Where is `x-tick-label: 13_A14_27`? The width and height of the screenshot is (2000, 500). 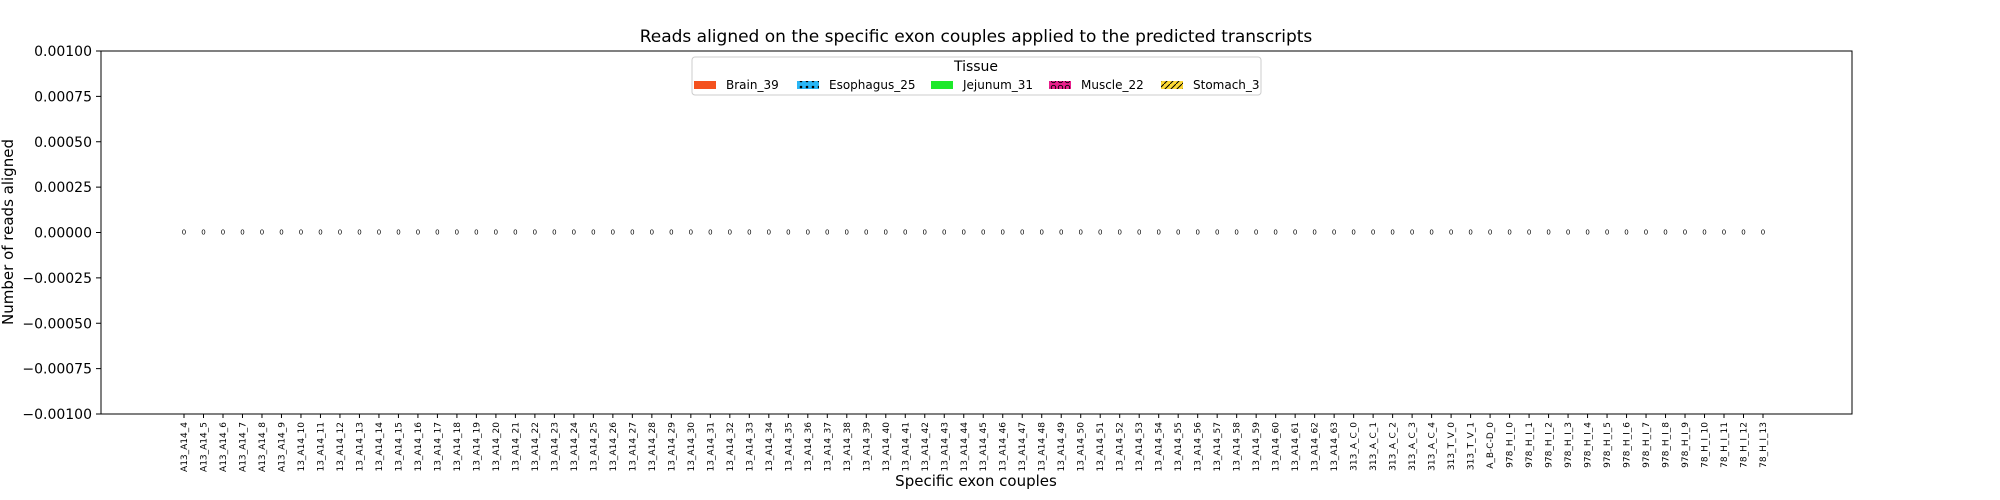
x-tick-label: 13_A14_27 is located at coordinates (633, 447).